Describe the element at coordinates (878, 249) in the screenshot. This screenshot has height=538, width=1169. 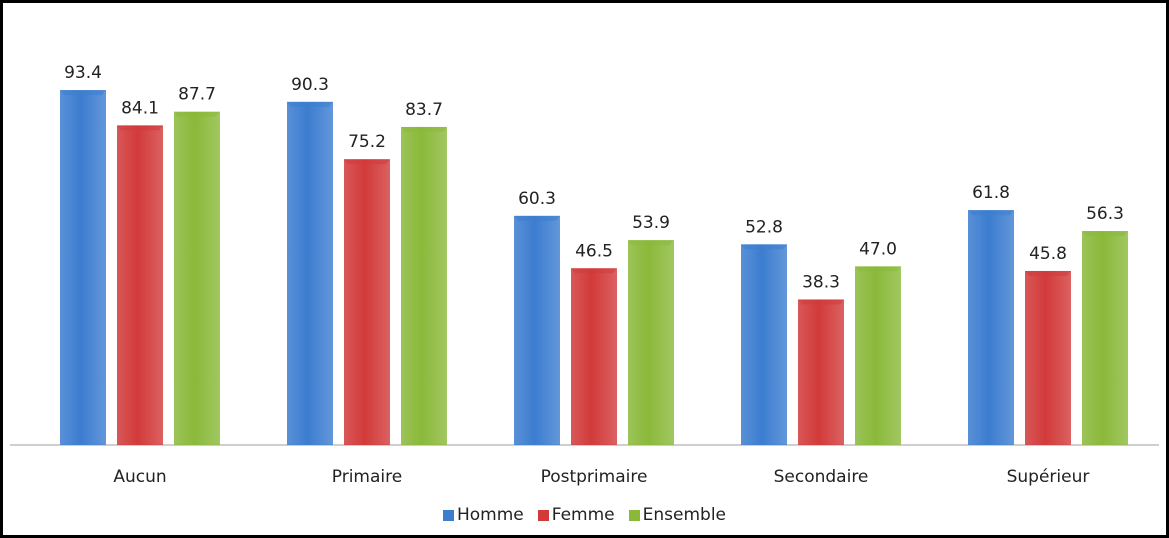
I see `value-label-ensemble-3: 47.0` at that location.